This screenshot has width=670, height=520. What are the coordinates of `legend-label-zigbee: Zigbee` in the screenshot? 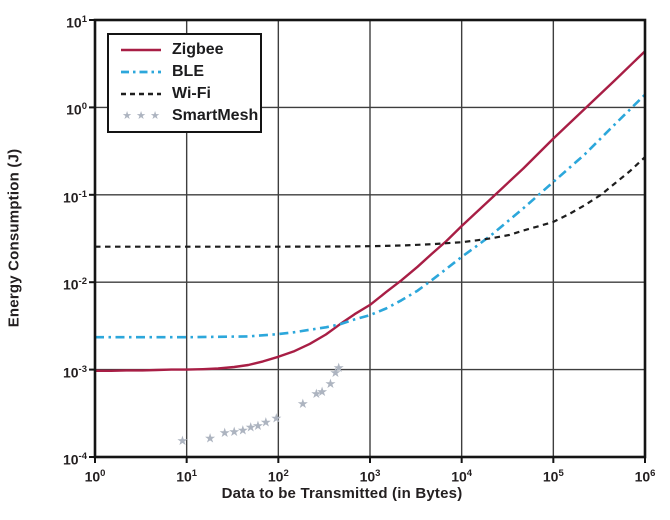 It's located at (198, 49).